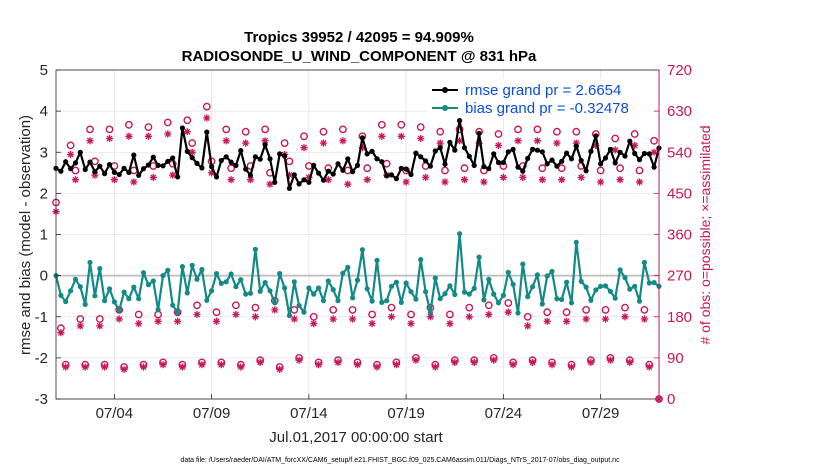 The width and height of the screenshot is (830, 470). Describe the element at coordinates (115, 413) in the screenshot. I see `x-tick-label: 07/04` at that location.